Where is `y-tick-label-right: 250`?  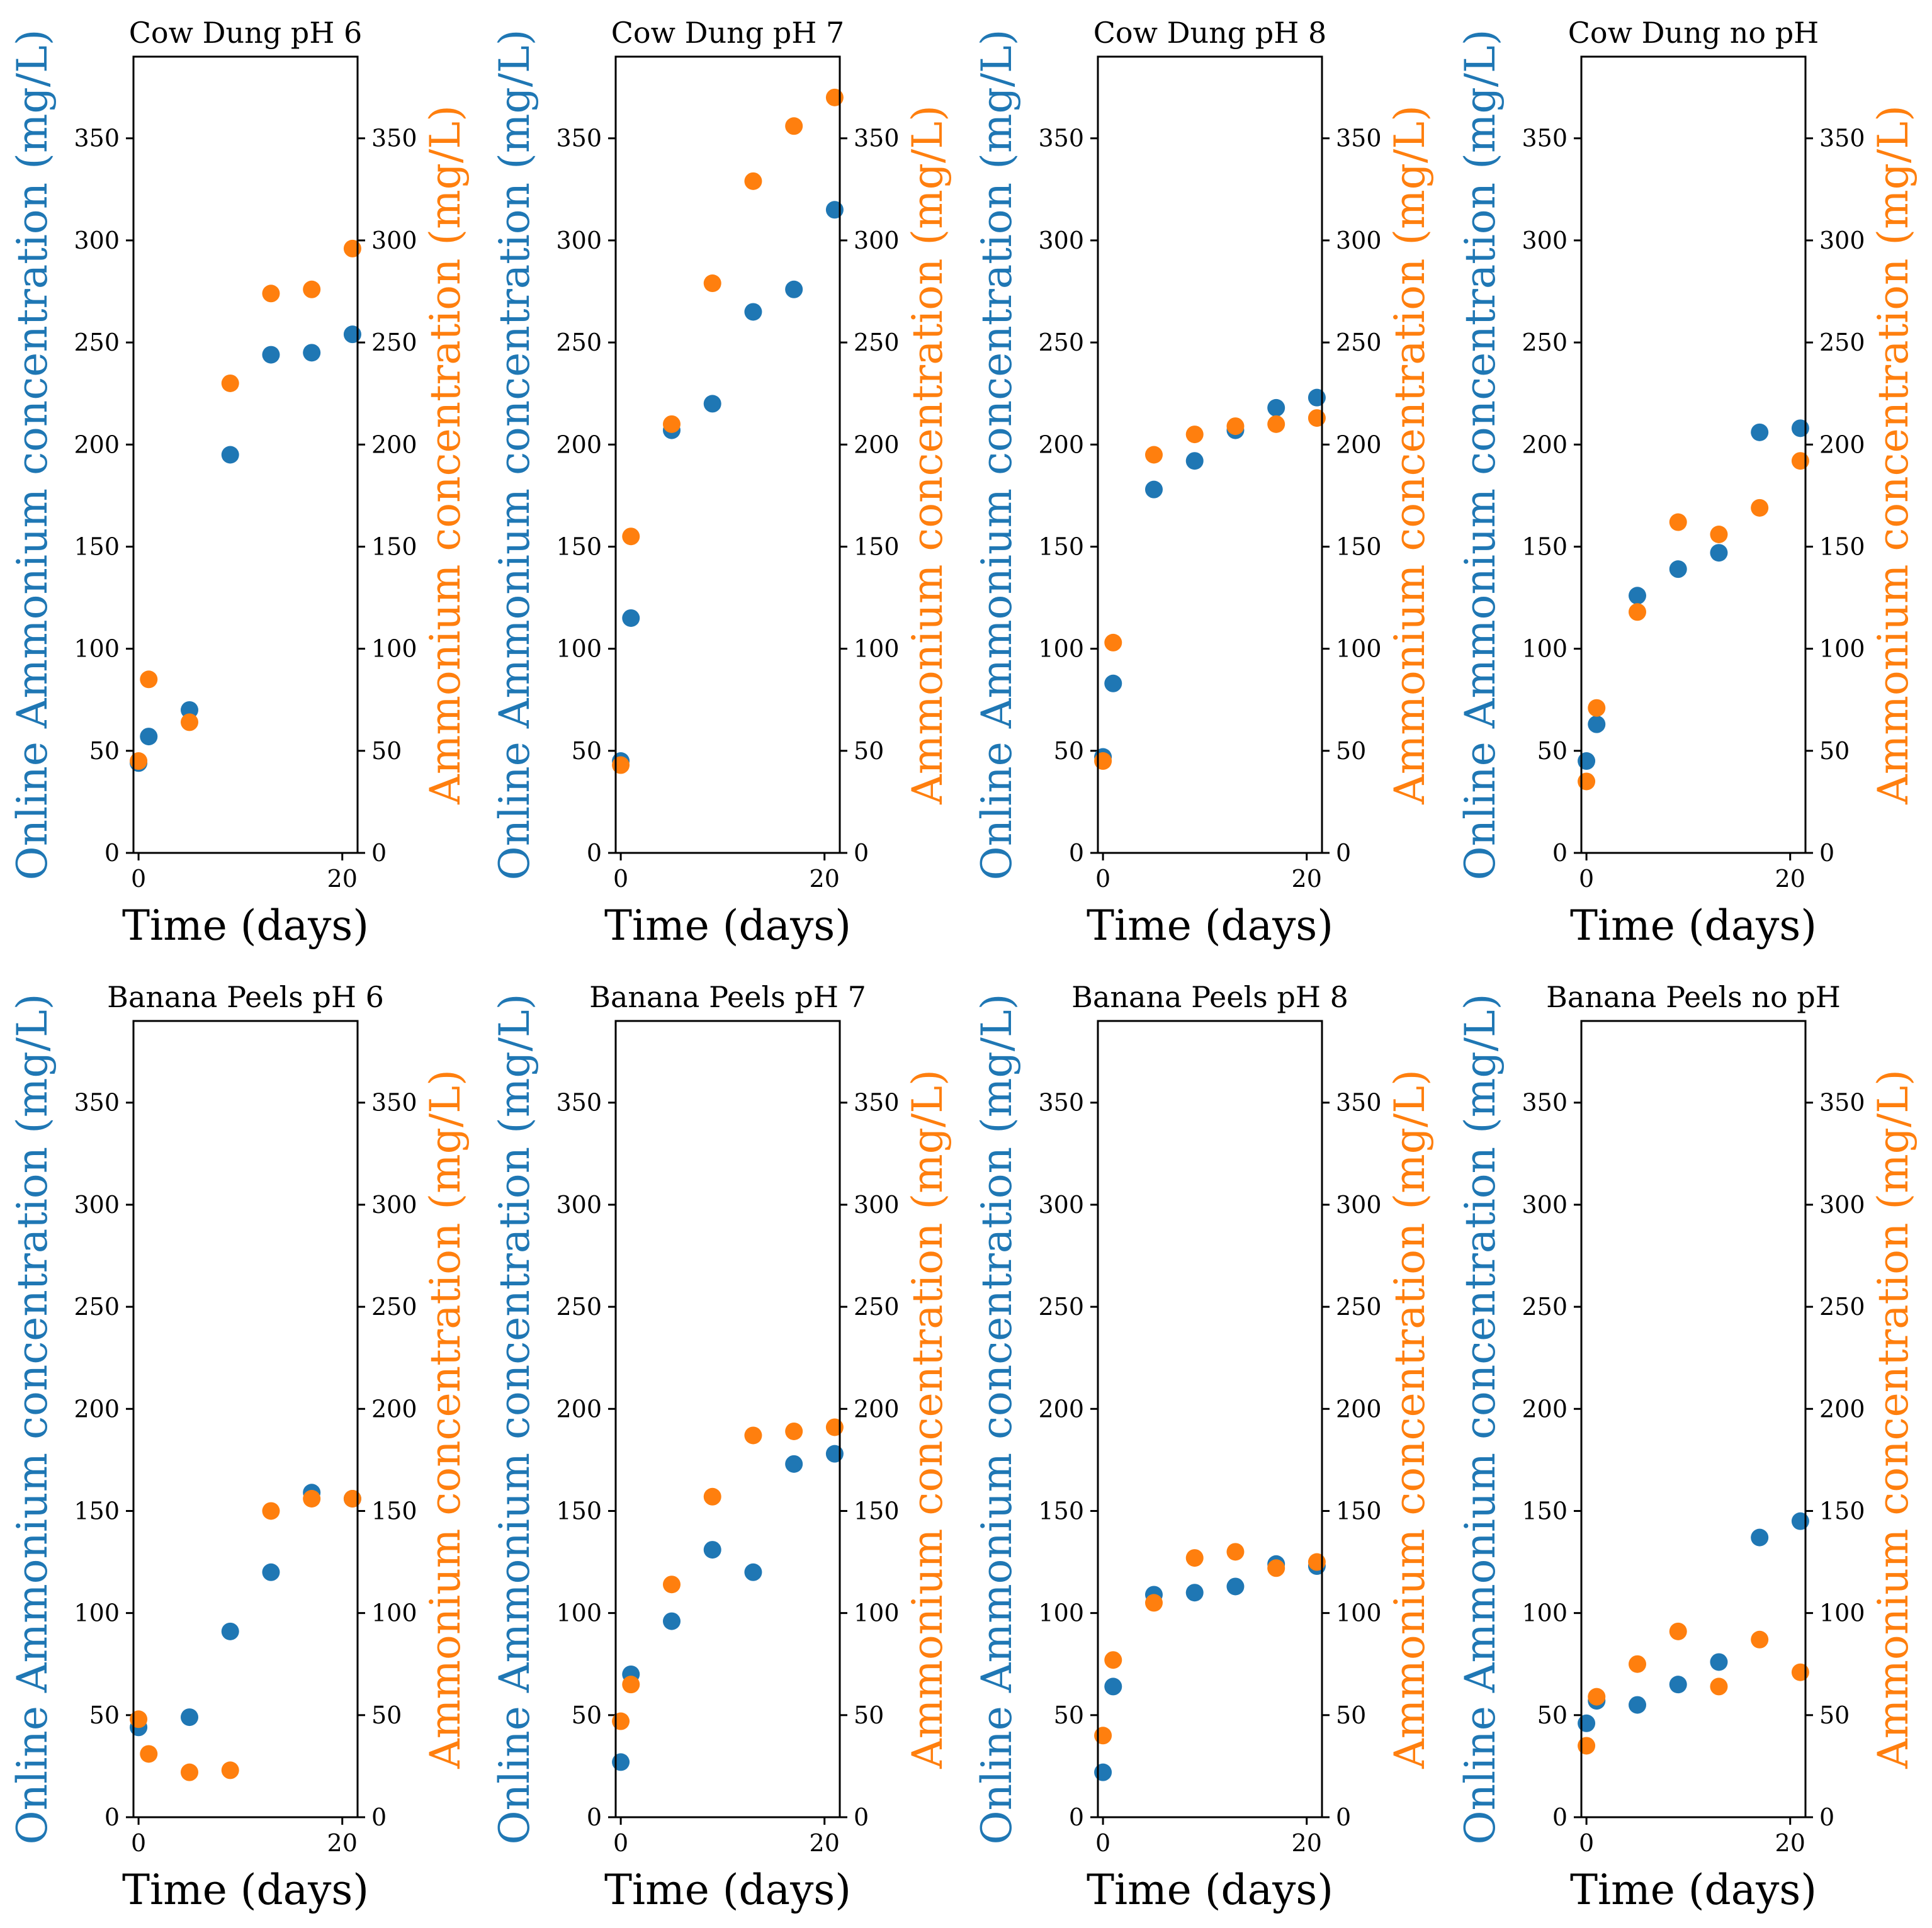
y-tick-label-right: 250 is located at coordinates (1359, 1307).